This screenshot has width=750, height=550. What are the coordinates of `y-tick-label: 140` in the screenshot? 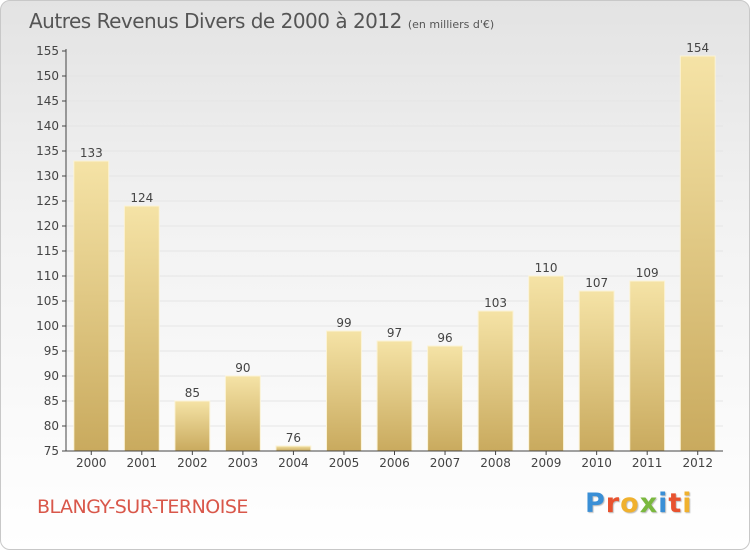 It's located at (47, 126).